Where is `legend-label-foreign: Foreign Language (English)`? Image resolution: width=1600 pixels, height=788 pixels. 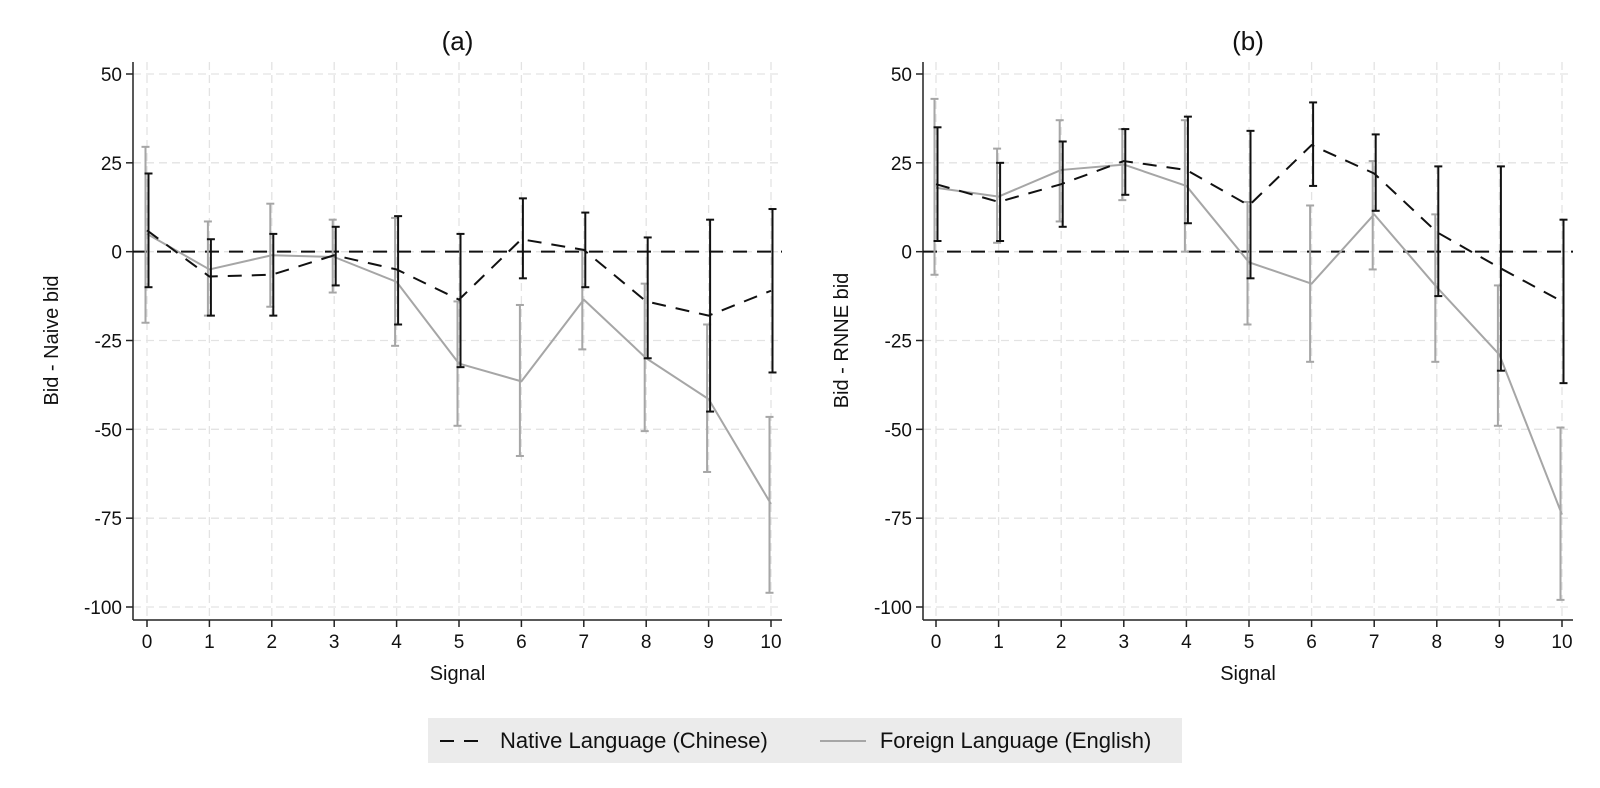 legend-label-foreign: Foreign Language (English) is located at coordinates (1015, 740).